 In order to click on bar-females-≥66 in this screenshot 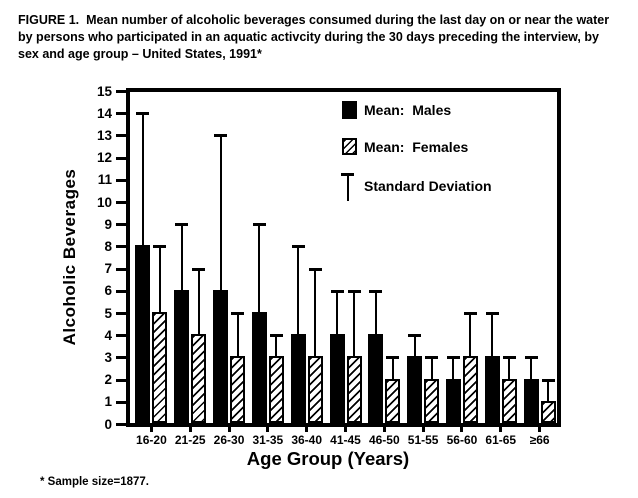, I will do `click(548, 411)`.